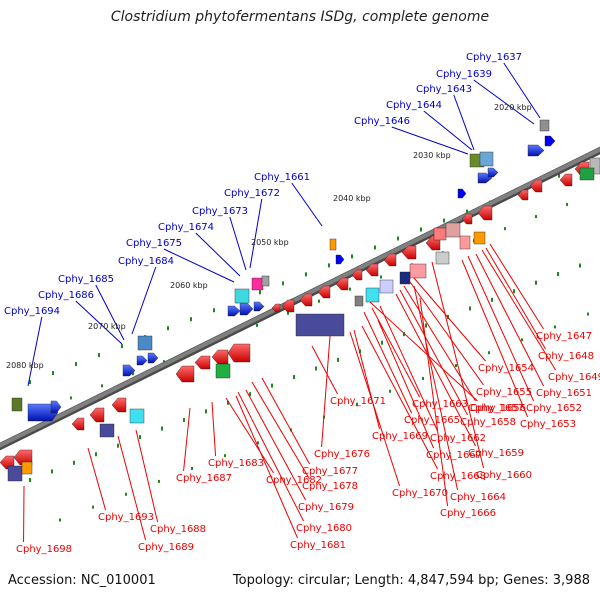  I want to click on gene-label-cphy-1679: Cphy_1679, so click(326, 507).